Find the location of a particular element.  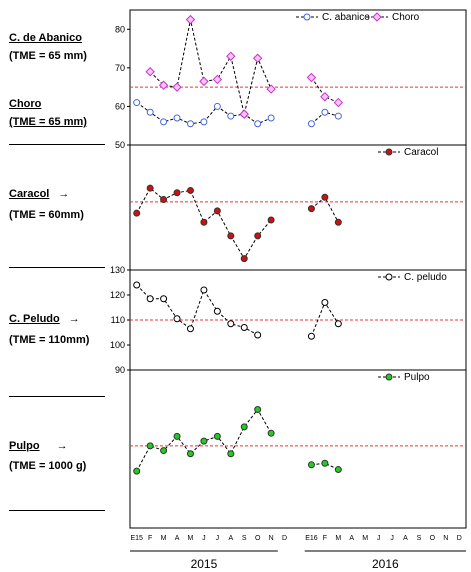

x-tick-label: S is located at coordinates (419, 538).